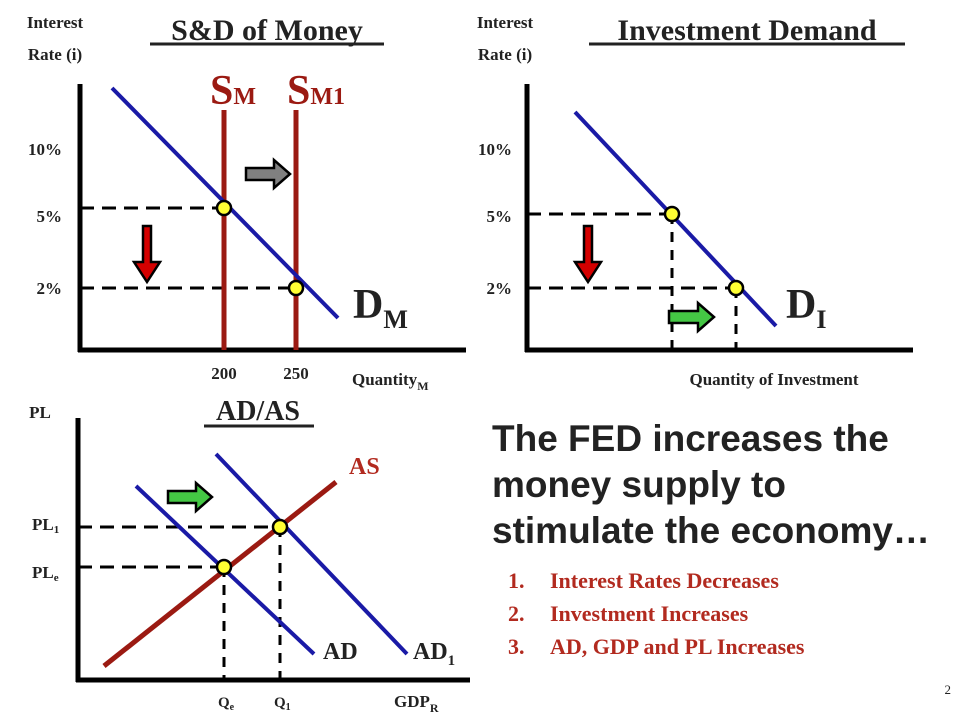 This screenshot has width=960, height=720. Describe the element at coordinates (948, 689) in the screenshot. I see `slide-number: 2` at that location.